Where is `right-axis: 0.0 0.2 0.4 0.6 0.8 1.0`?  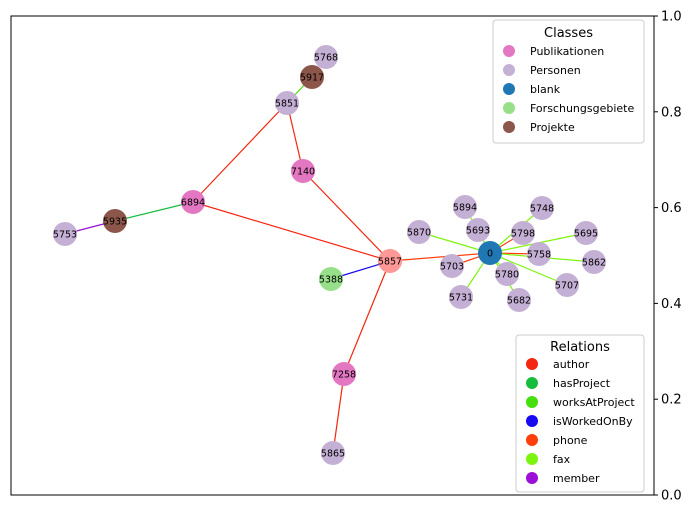 right-axis: 0.0 0.2 0.4 0.6 0.8 1.0 is located at coordinates (668, 257).